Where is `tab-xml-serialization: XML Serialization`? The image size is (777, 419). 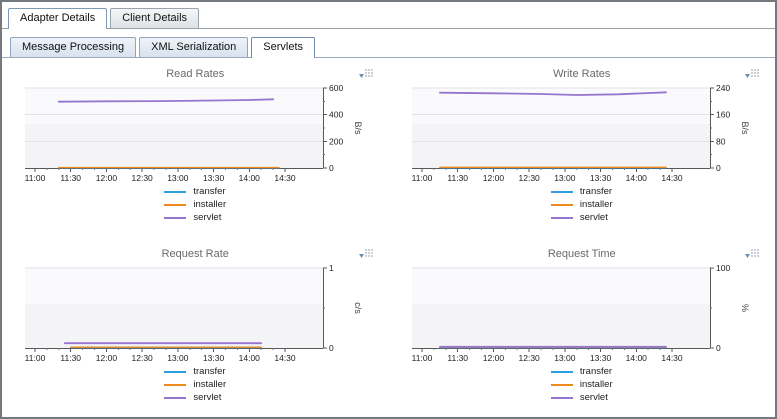
tab-xml-serialization: XML Serialization is located at coordinates (194, 47).